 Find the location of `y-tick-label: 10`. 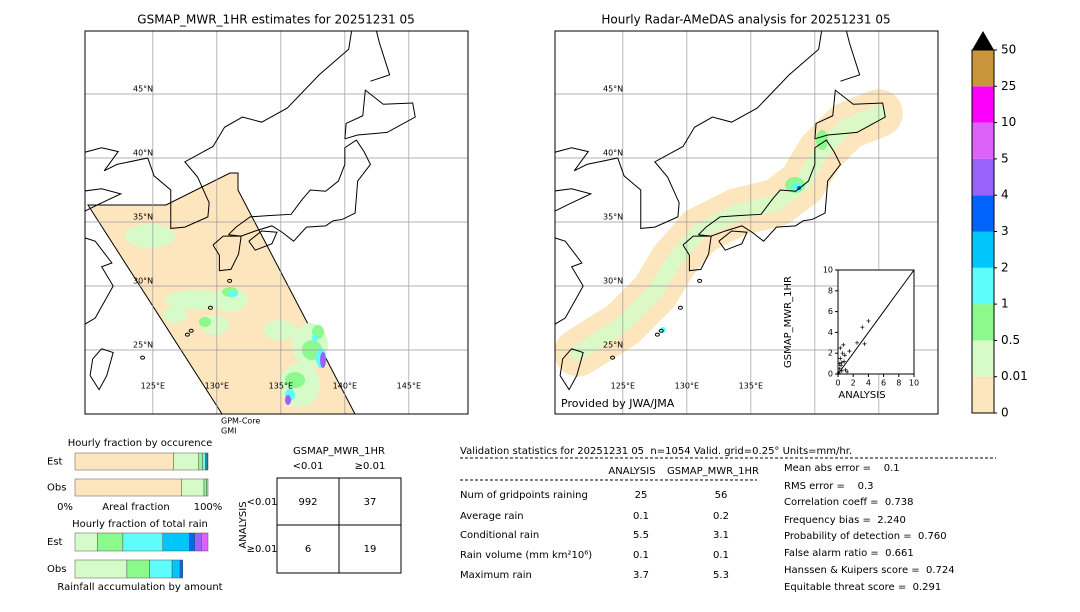

y-tick-label: 10 is located at coordinates (828, 270).